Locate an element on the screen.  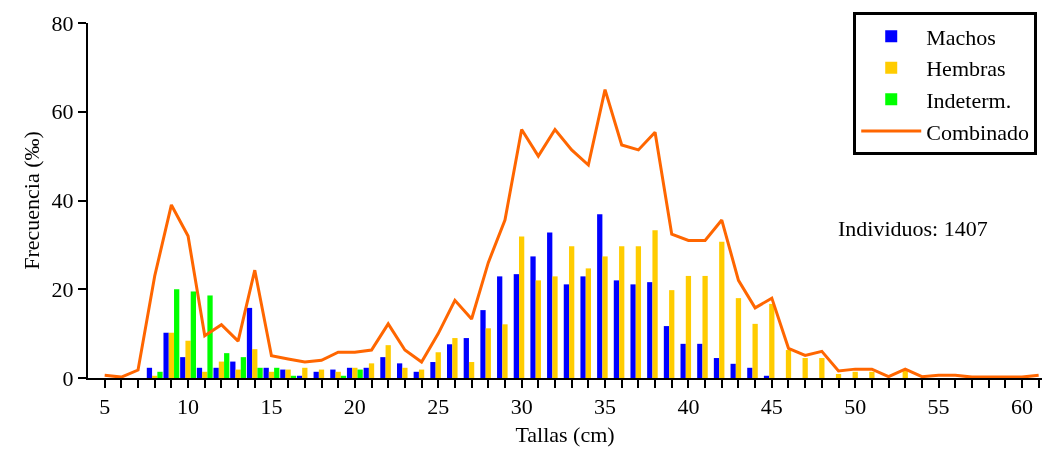
x-tick-label: 55 is located at coordinates (938, 407).